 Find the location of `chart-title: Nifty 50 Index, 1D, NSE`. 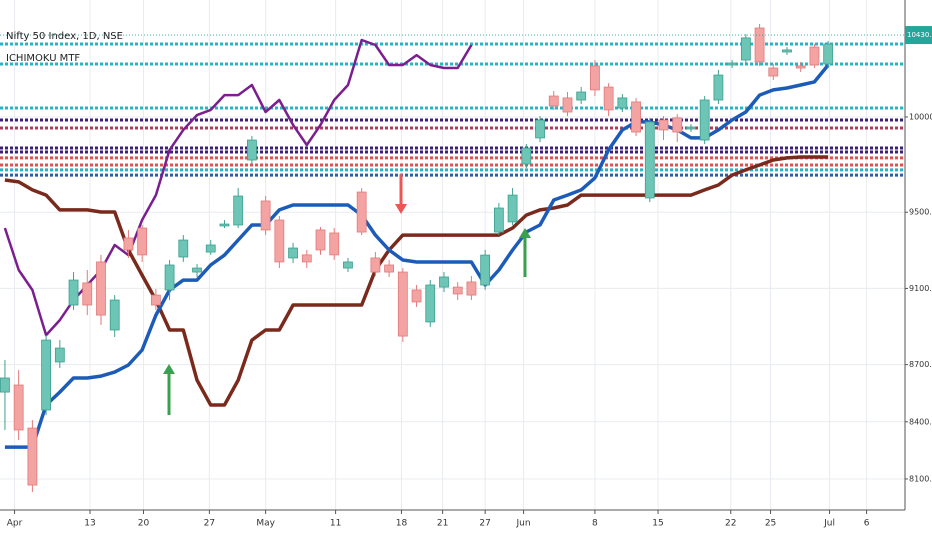

chart-title: Nifty 50 Index, 1D, NSE is located at coordinates (64, 36).